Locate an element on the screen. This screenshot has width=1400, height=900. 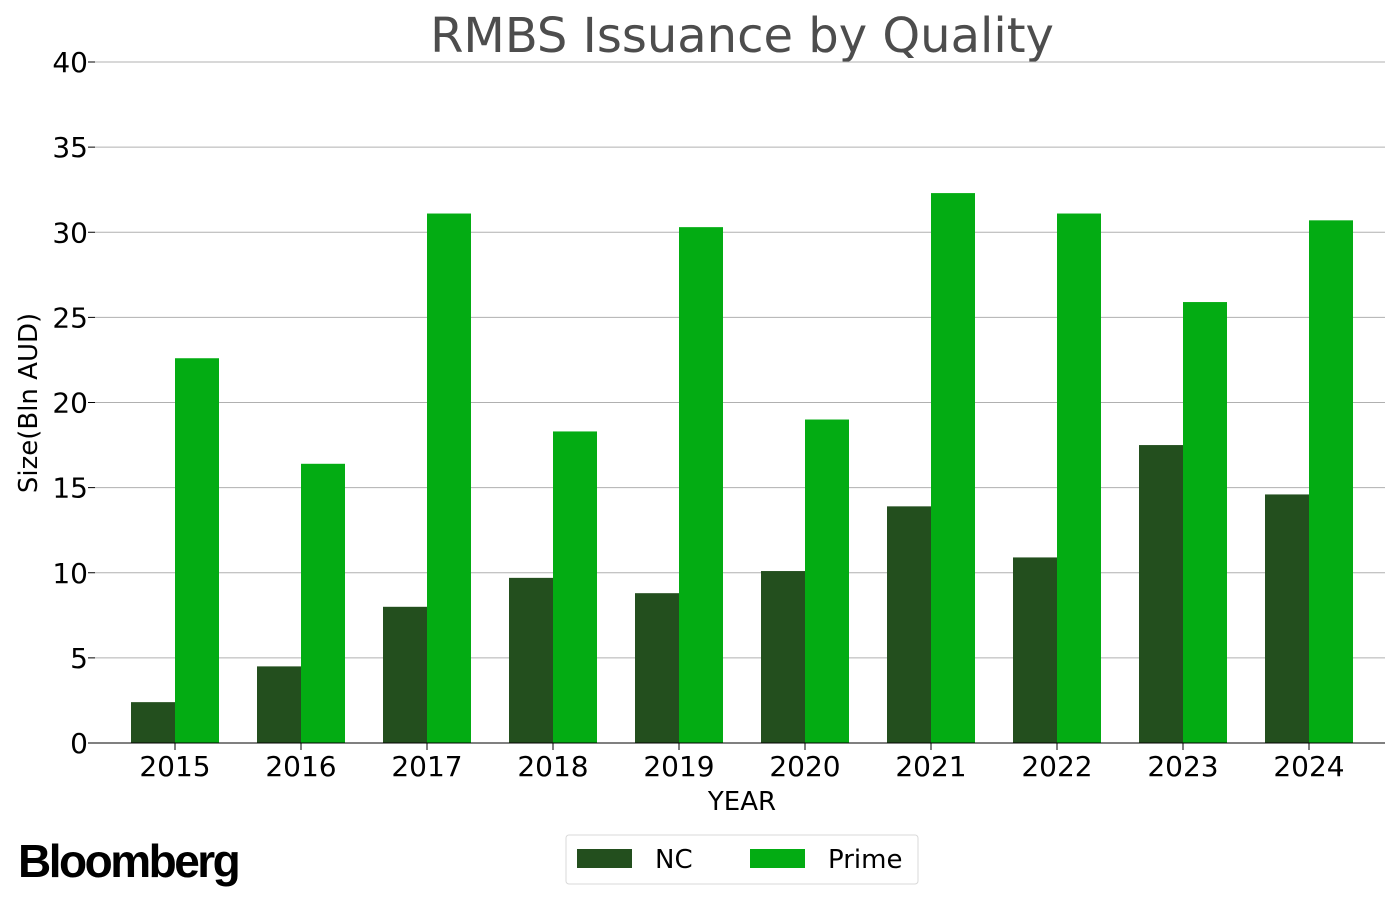
bar-prime-2021 is located at coordinates (953, 468).